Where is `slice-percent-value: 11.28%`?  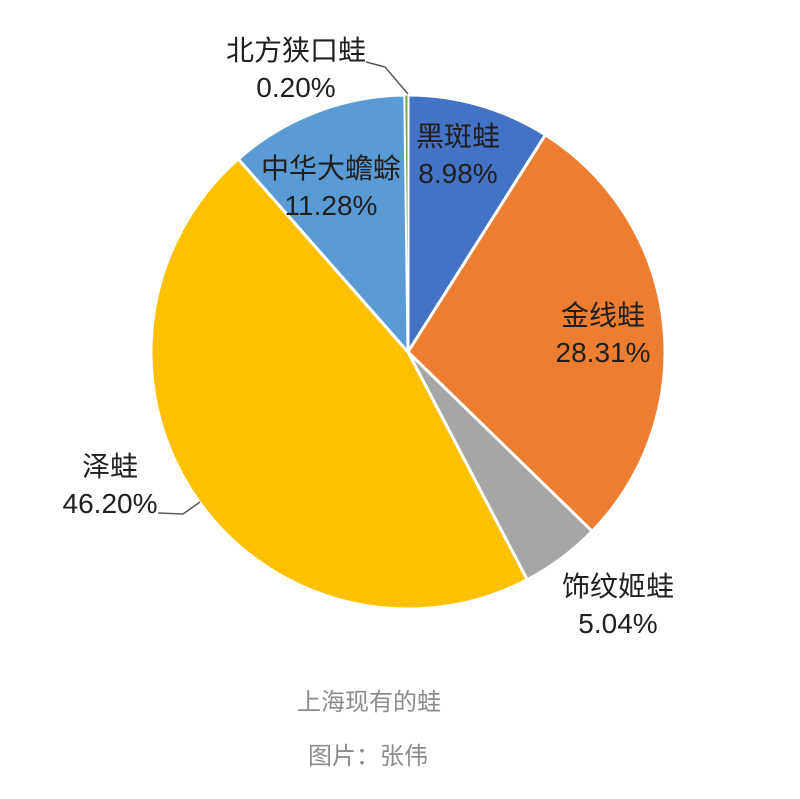 slice-percent-value: 11.28% is located at coordinates (331, 205).